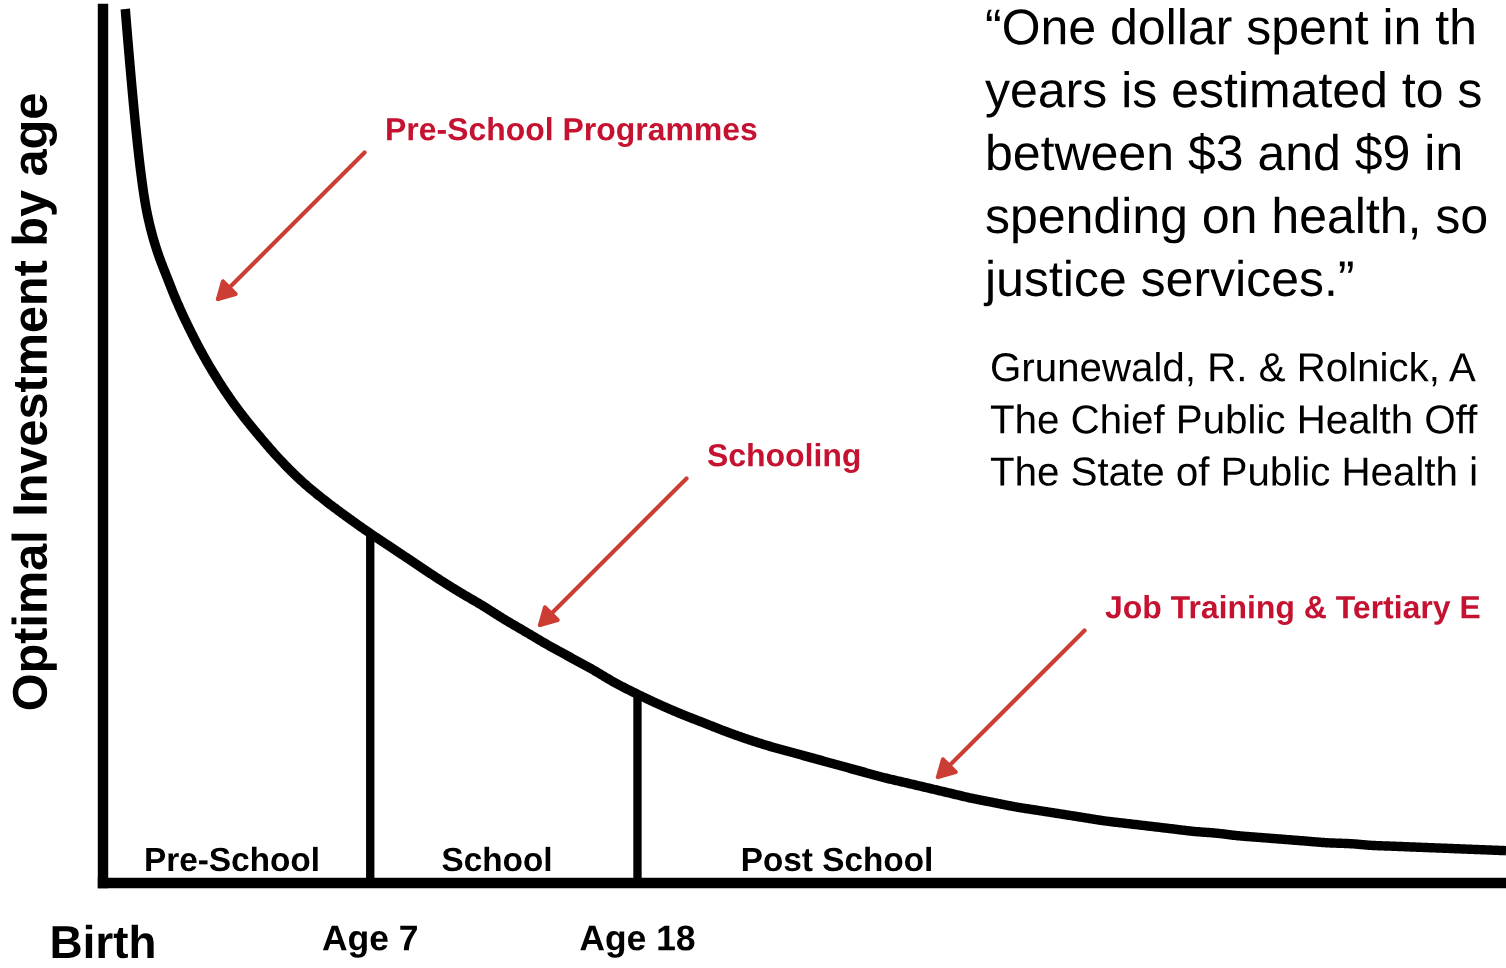 The height and width of the screenshot is (968, 1506). I want to click on annotation: Schooling, so click(783, 458).